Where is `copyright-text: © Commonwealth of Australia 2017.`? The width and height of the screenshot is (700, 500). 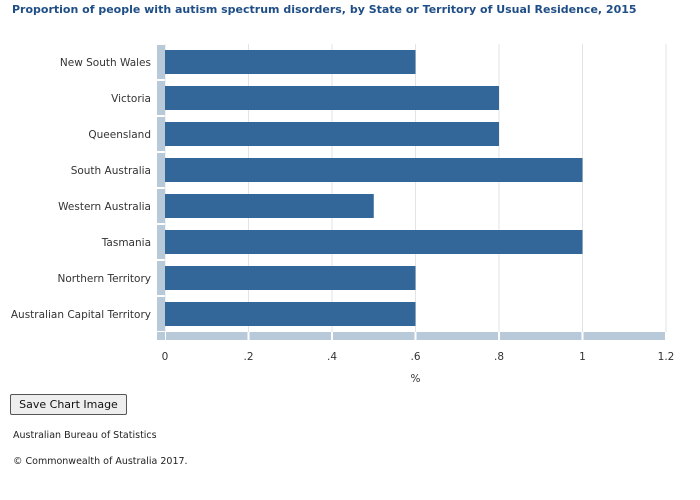 copyright-text: © Commonwealth of Australia 2017. is located at coordinates (100, 461).